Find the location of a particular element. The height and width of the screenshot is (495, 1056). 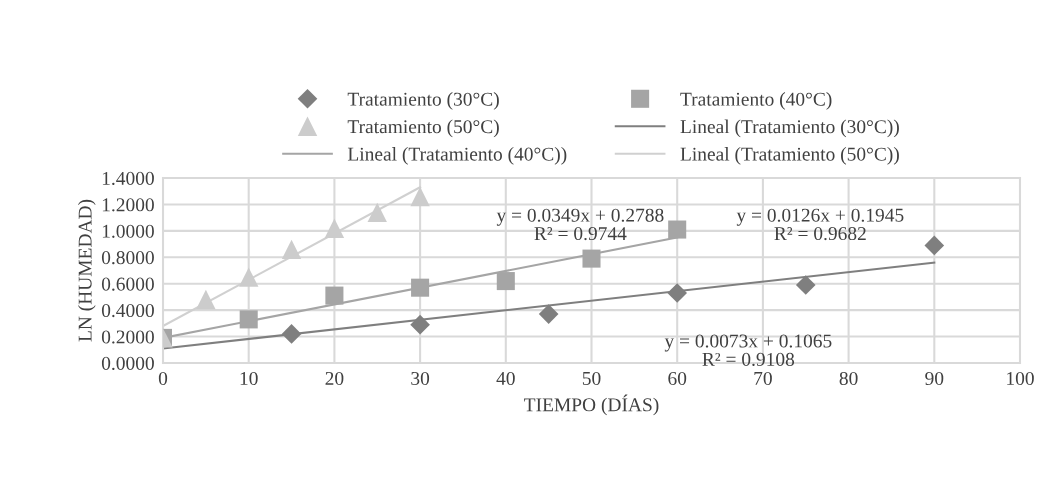

y-tick-label: 1.2000 is located at coordinates (128, 205).